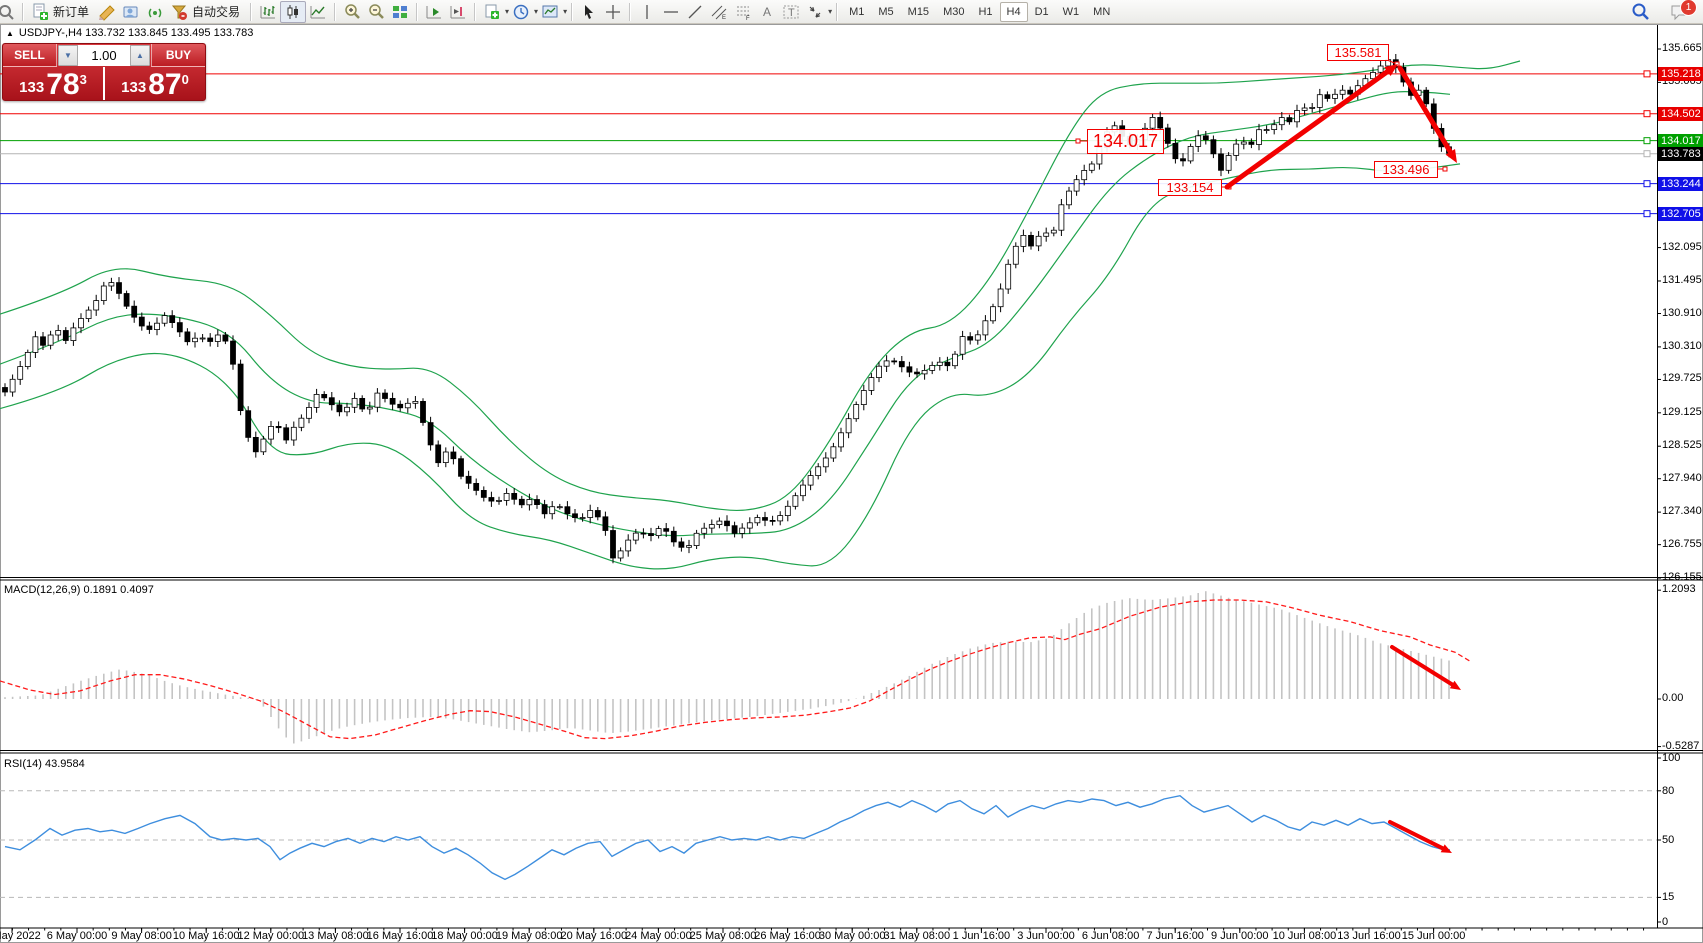 This screenshot has width=1703, height=943. I want to click on one-click-trading-collapse-icon: ▲, so click(10, 33).